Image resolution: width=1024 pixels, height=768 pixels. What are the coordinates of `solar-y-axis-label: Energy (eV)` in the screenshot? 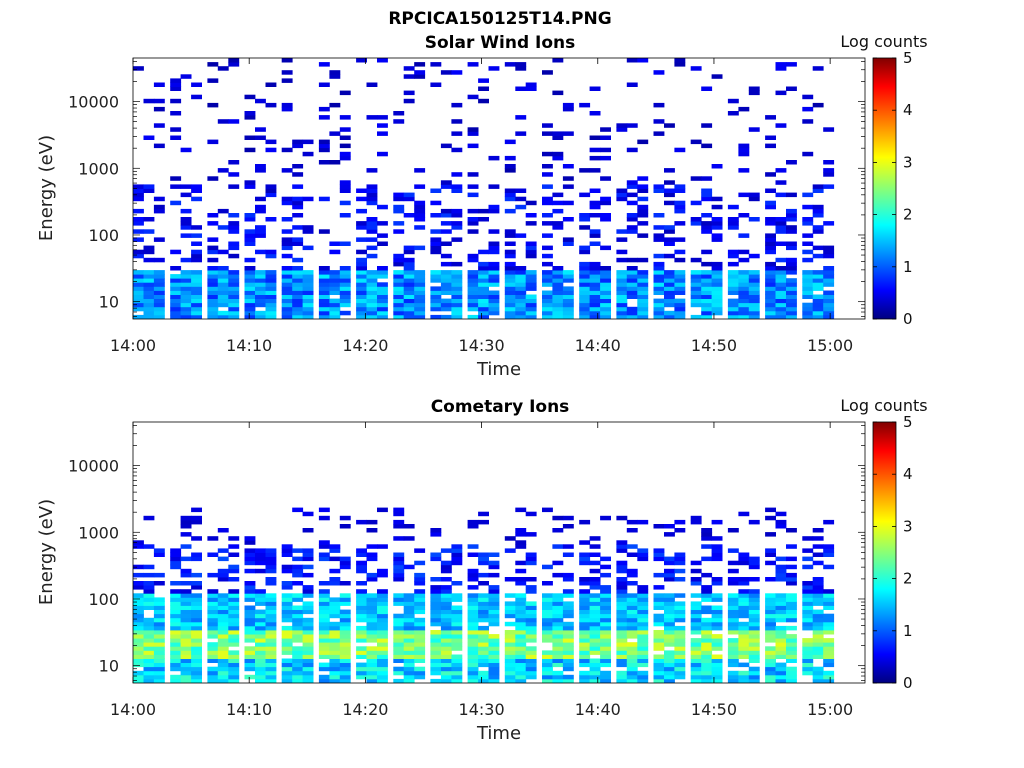 It's located at (46, 188).